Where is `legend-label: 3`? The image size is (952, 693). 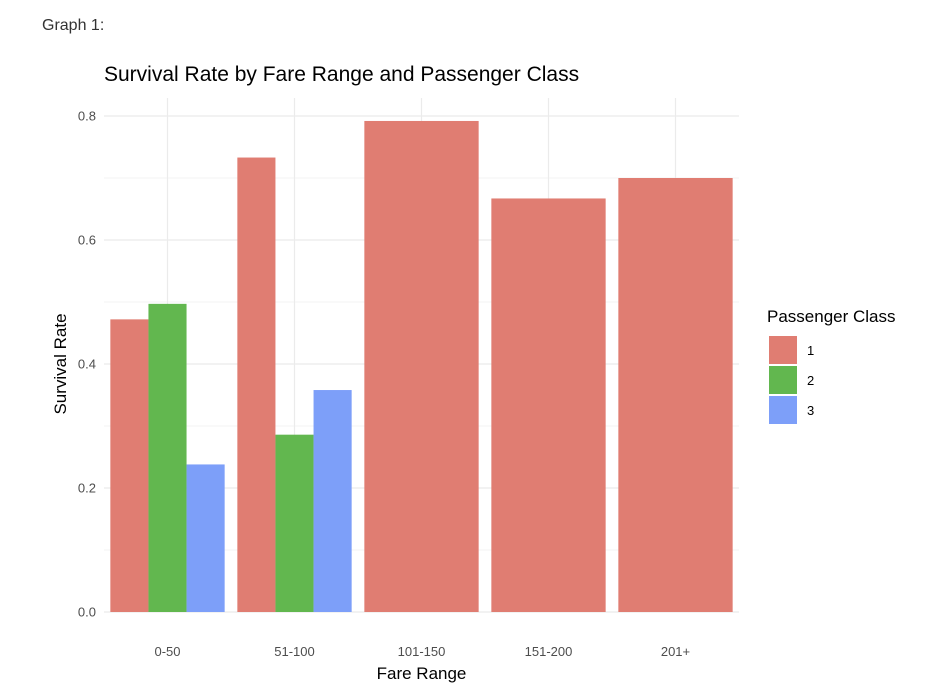
legend-label: 3 is located at coordinates (810, 410).